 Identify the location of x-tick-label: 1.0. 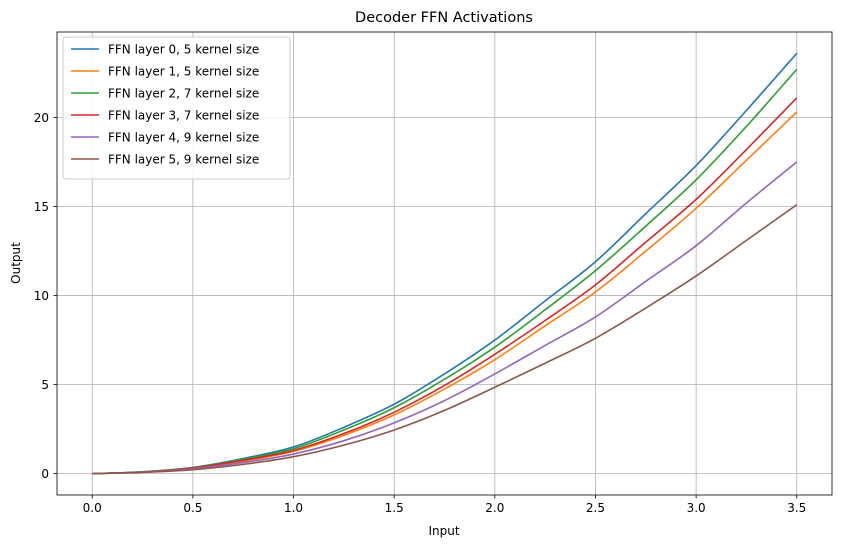
(293, 508).